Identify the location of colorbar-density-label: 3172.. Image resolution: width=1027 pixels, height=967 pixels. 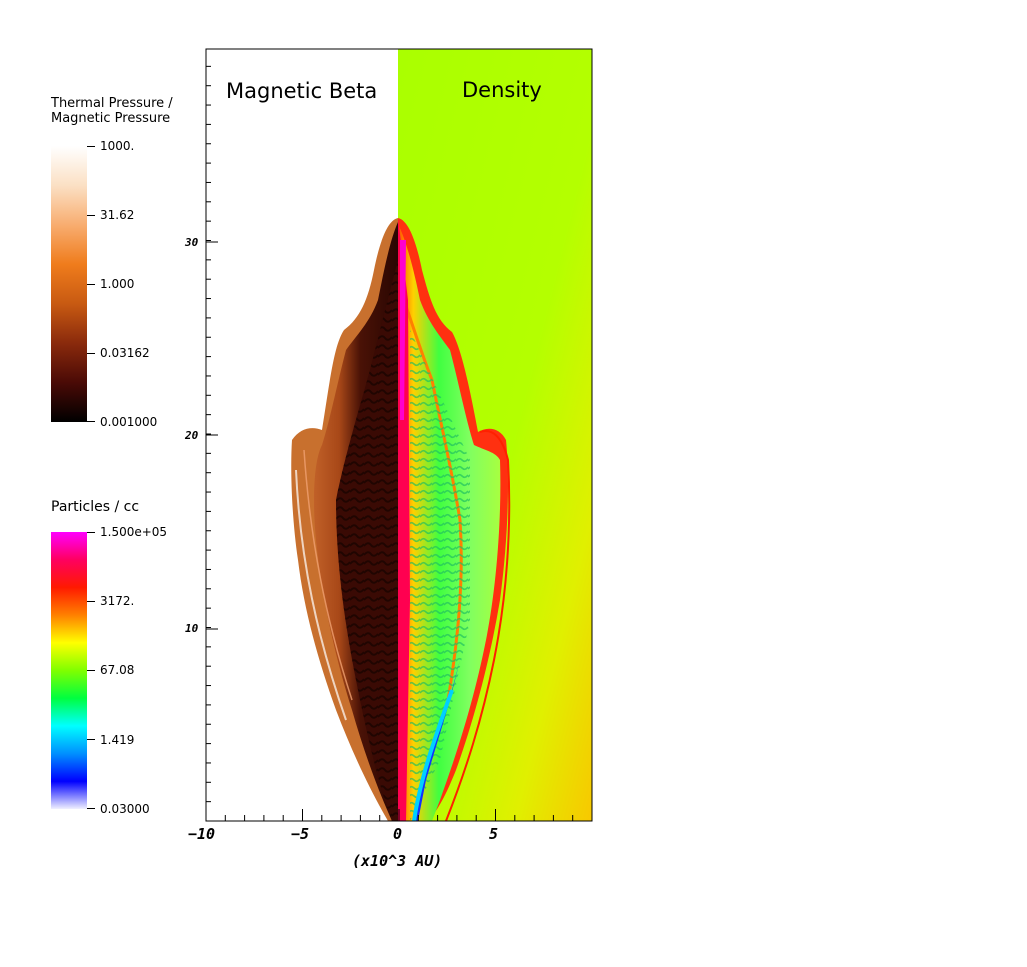
(117, 601).